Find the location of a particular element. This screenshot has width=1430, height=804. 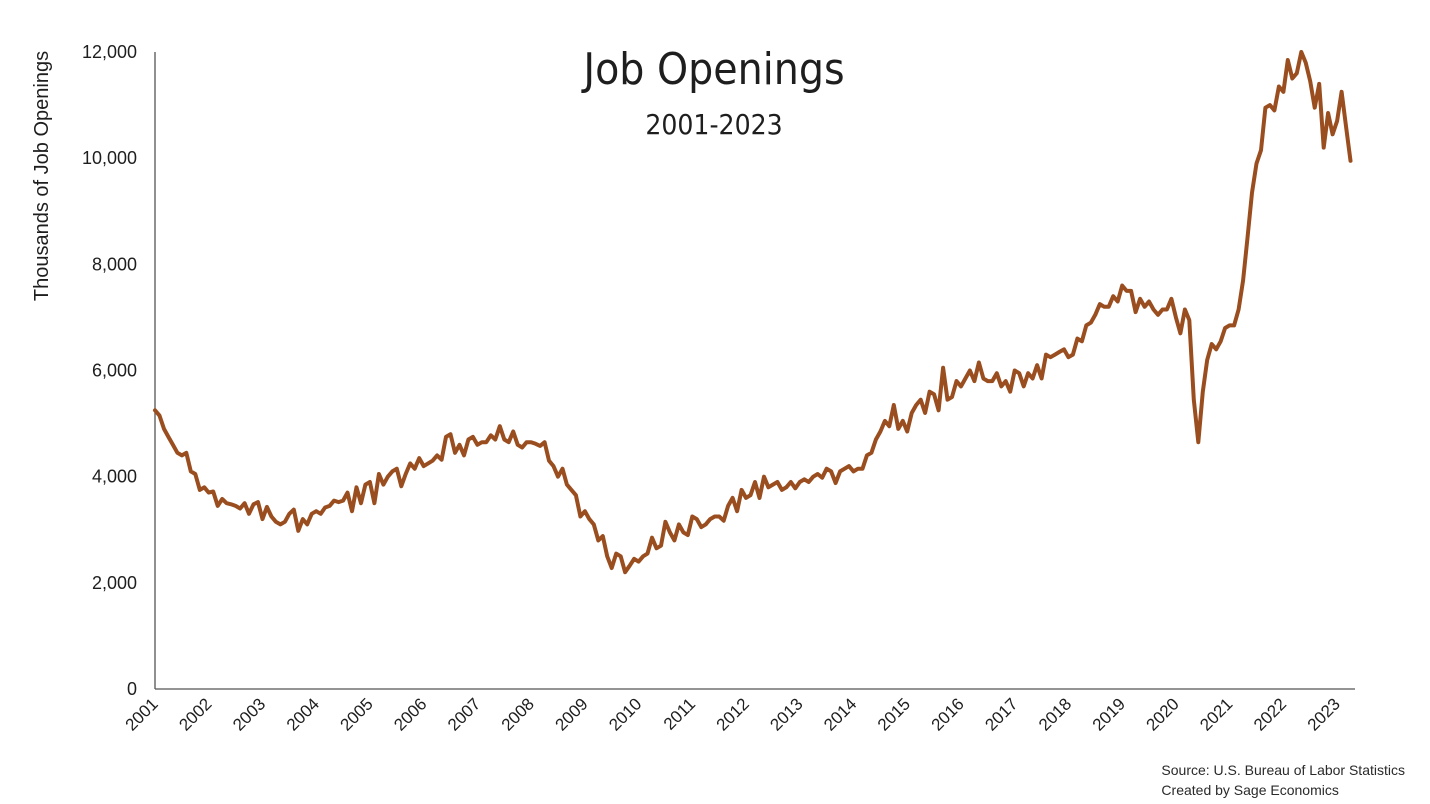

x-tick-label: 2008 is located at coordinates (518, 714).